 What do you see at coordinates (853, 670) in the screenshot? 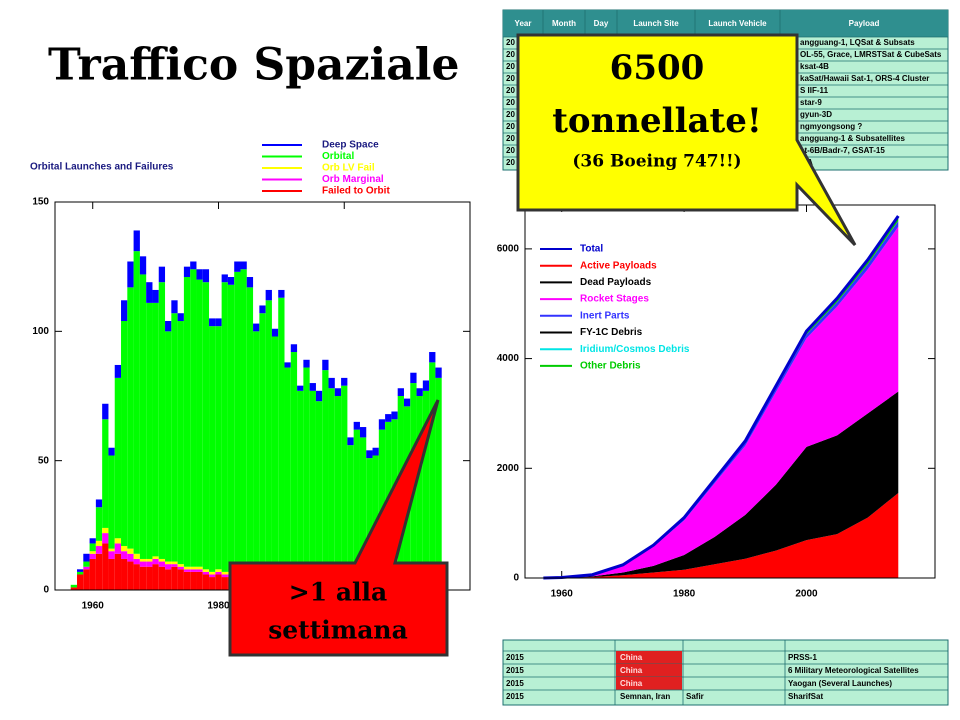
I see `table-cell: 6 Military Meteorological Satellites` at bounding box center [853, 670].